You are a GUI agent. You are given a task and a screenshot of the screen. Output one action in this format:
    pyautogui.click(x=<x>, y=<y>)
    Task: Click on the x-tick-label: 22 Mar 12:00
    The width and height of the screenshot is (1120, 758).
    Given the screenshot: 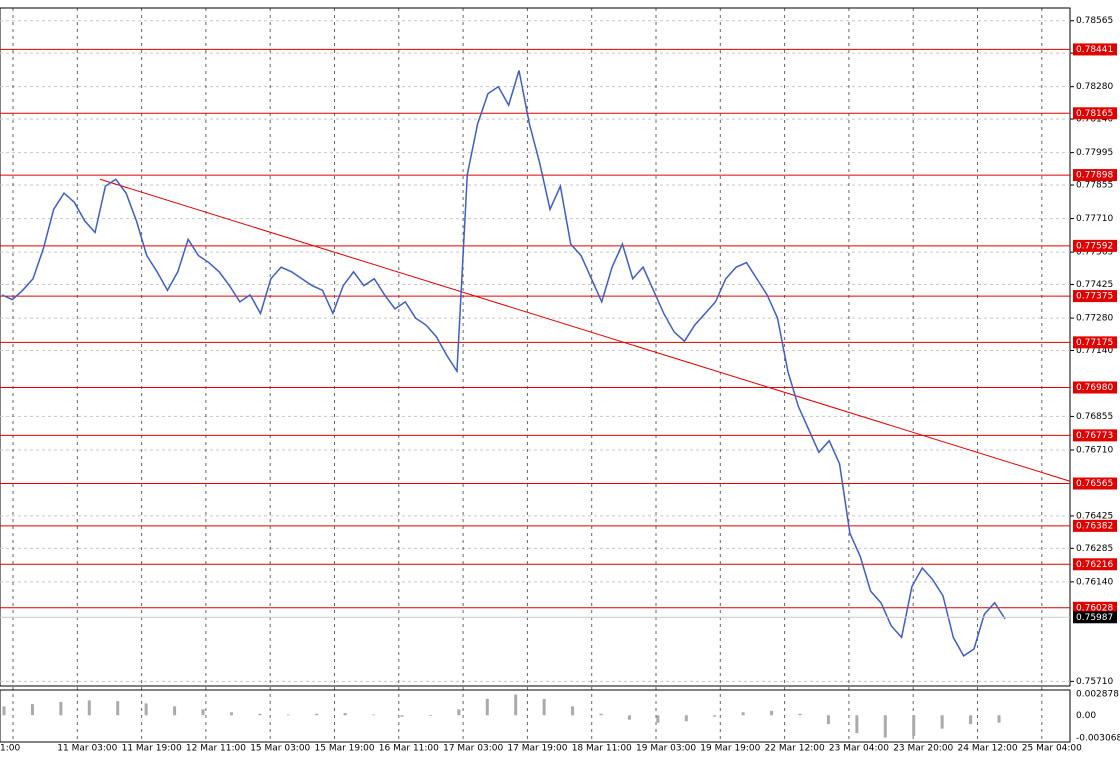 What is the action you would take?
    pyautogui.click(x=795, y=749)
    